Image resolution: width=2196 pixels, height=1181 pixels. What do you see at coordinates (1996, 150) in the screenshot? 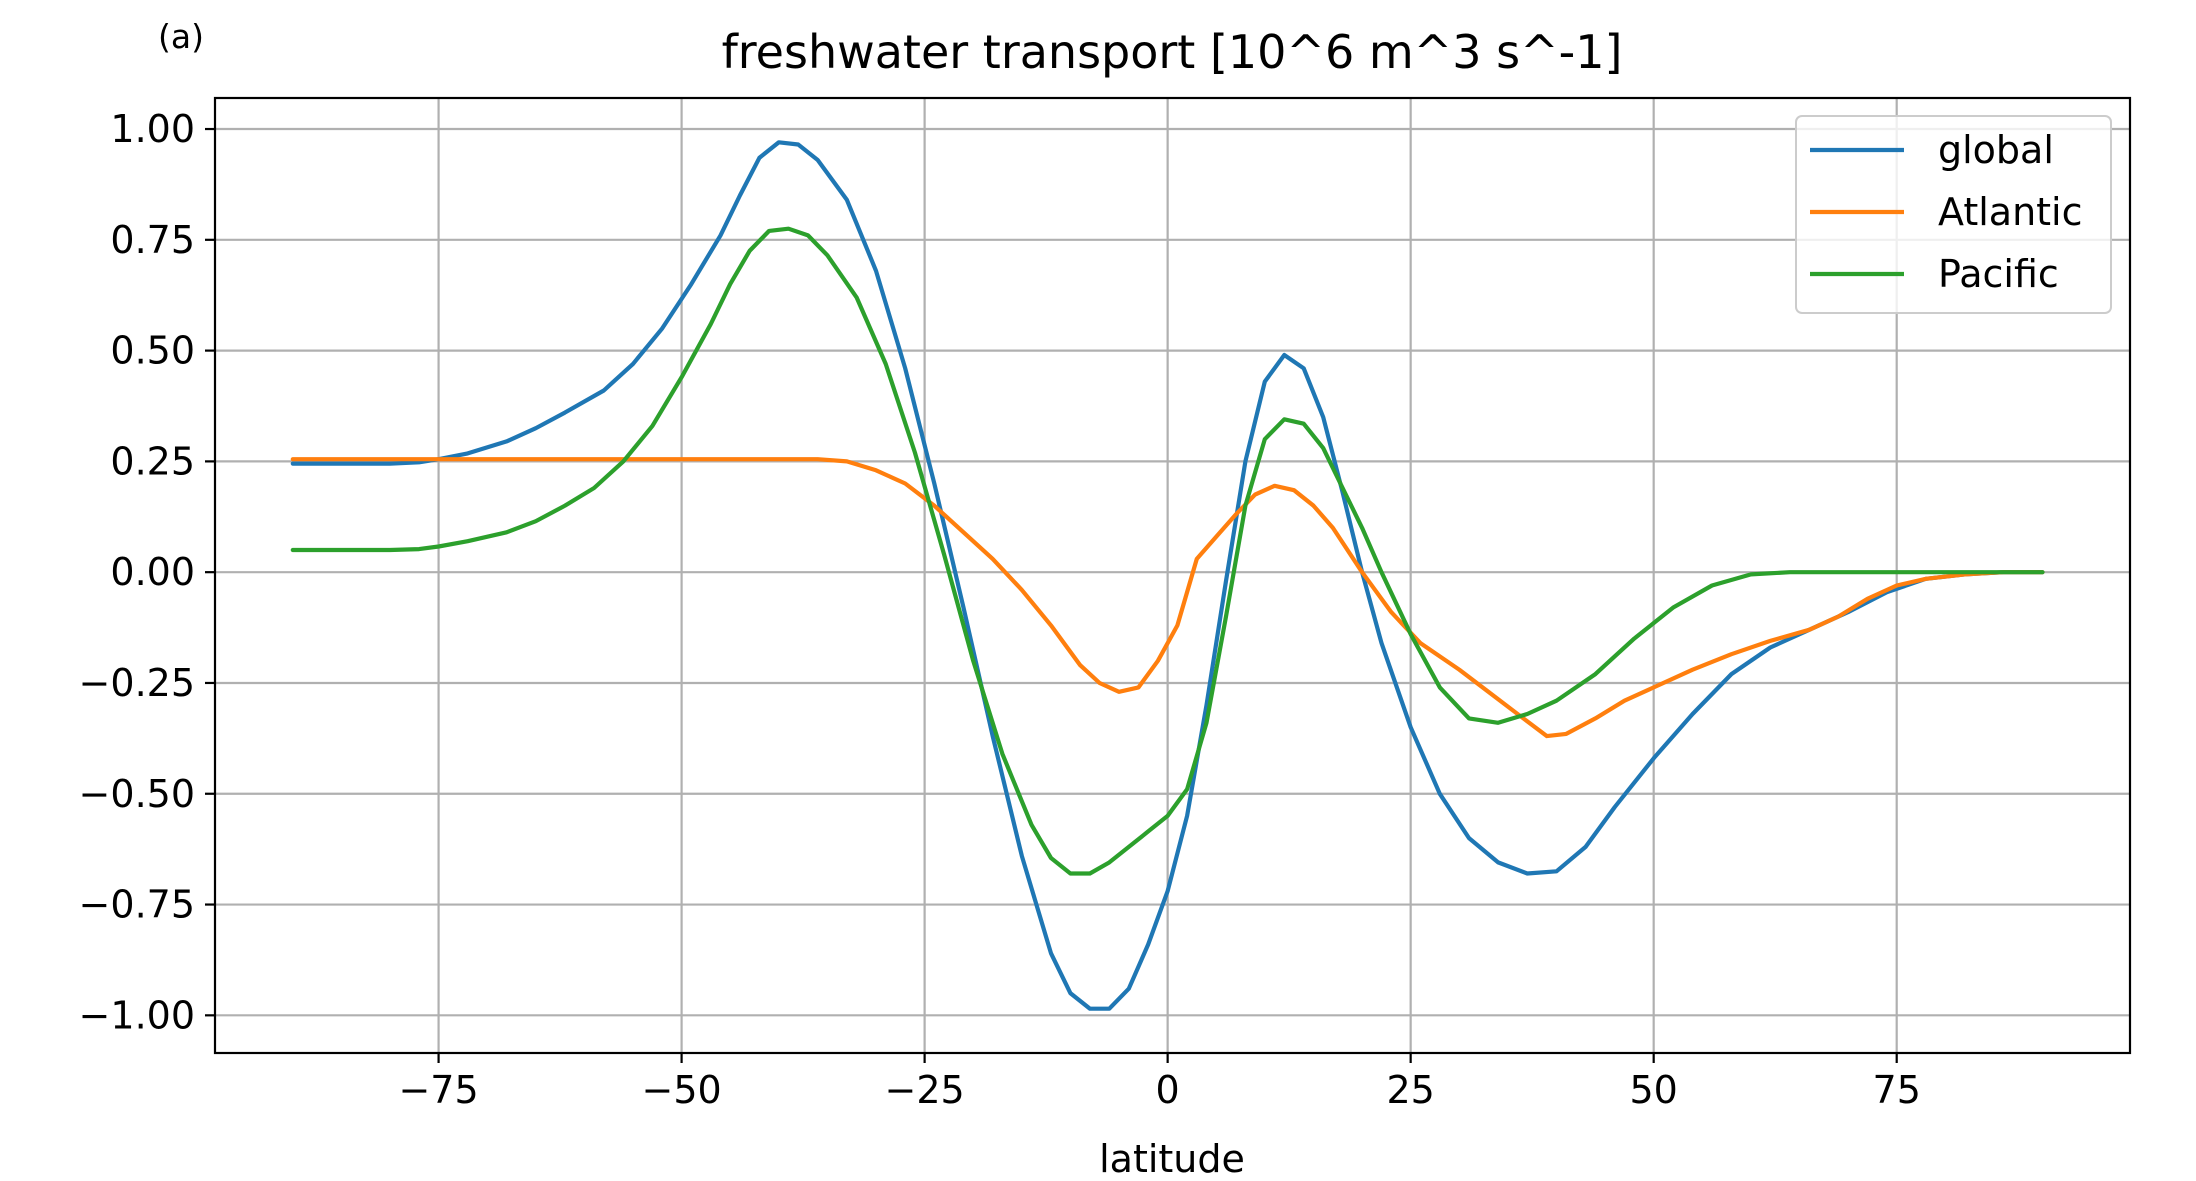
I see `legend-label-global: global` at bounding box center [1996, 150].